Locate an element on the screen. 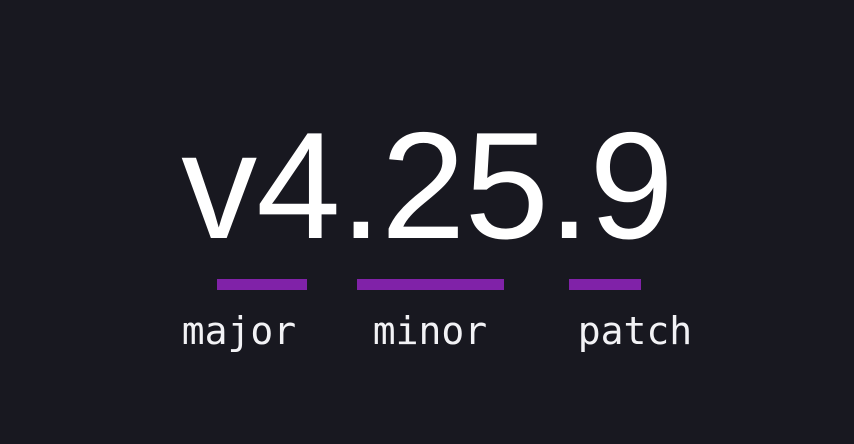 The width and height of the screenshot is (854, 444). segment-minor: minor is located at coordinates (430, 316).